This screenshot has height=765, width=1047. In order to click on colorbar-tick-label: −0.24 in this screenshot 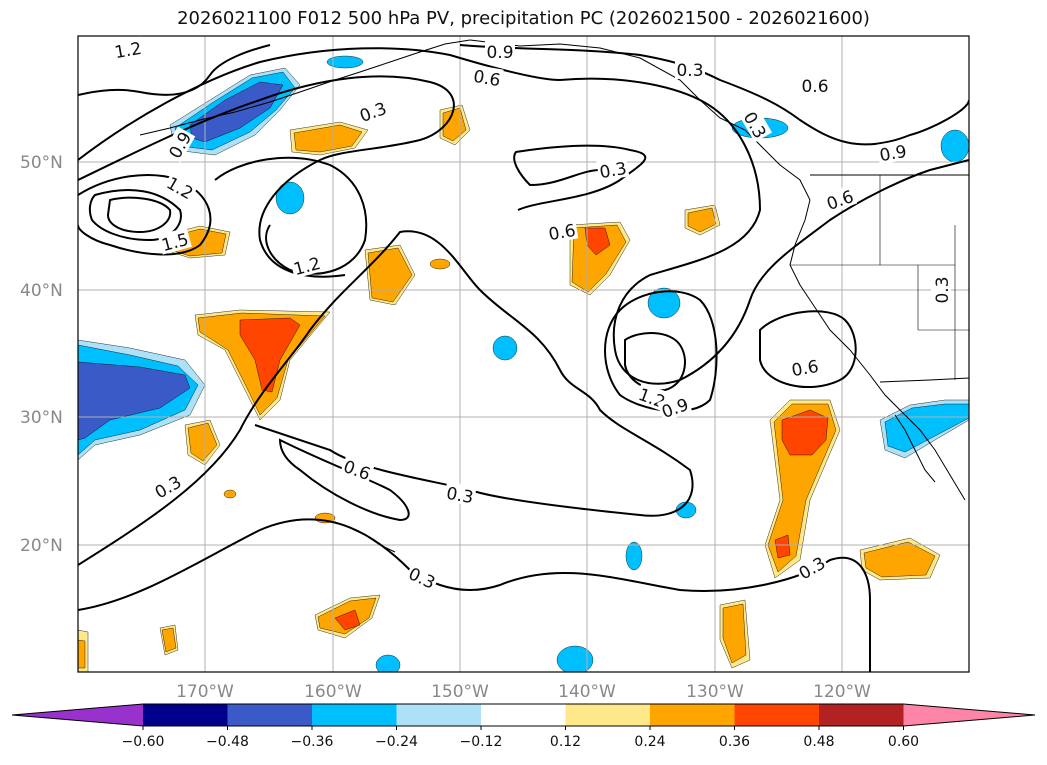, I will do `click(396, 742)`.